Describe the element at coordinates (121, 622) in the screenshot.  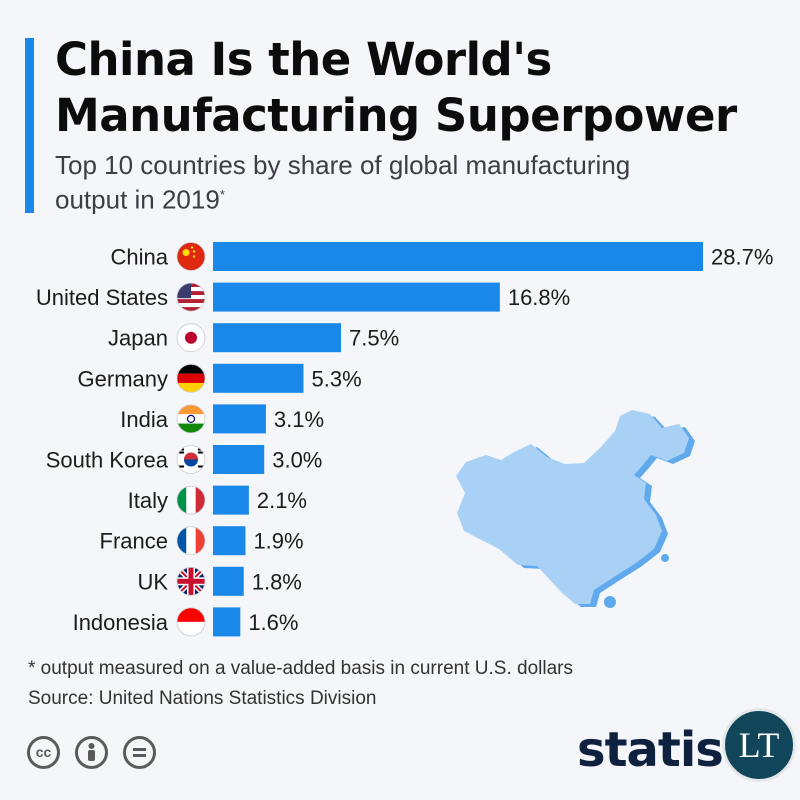
I see `category-label: Indonesia` at that location.